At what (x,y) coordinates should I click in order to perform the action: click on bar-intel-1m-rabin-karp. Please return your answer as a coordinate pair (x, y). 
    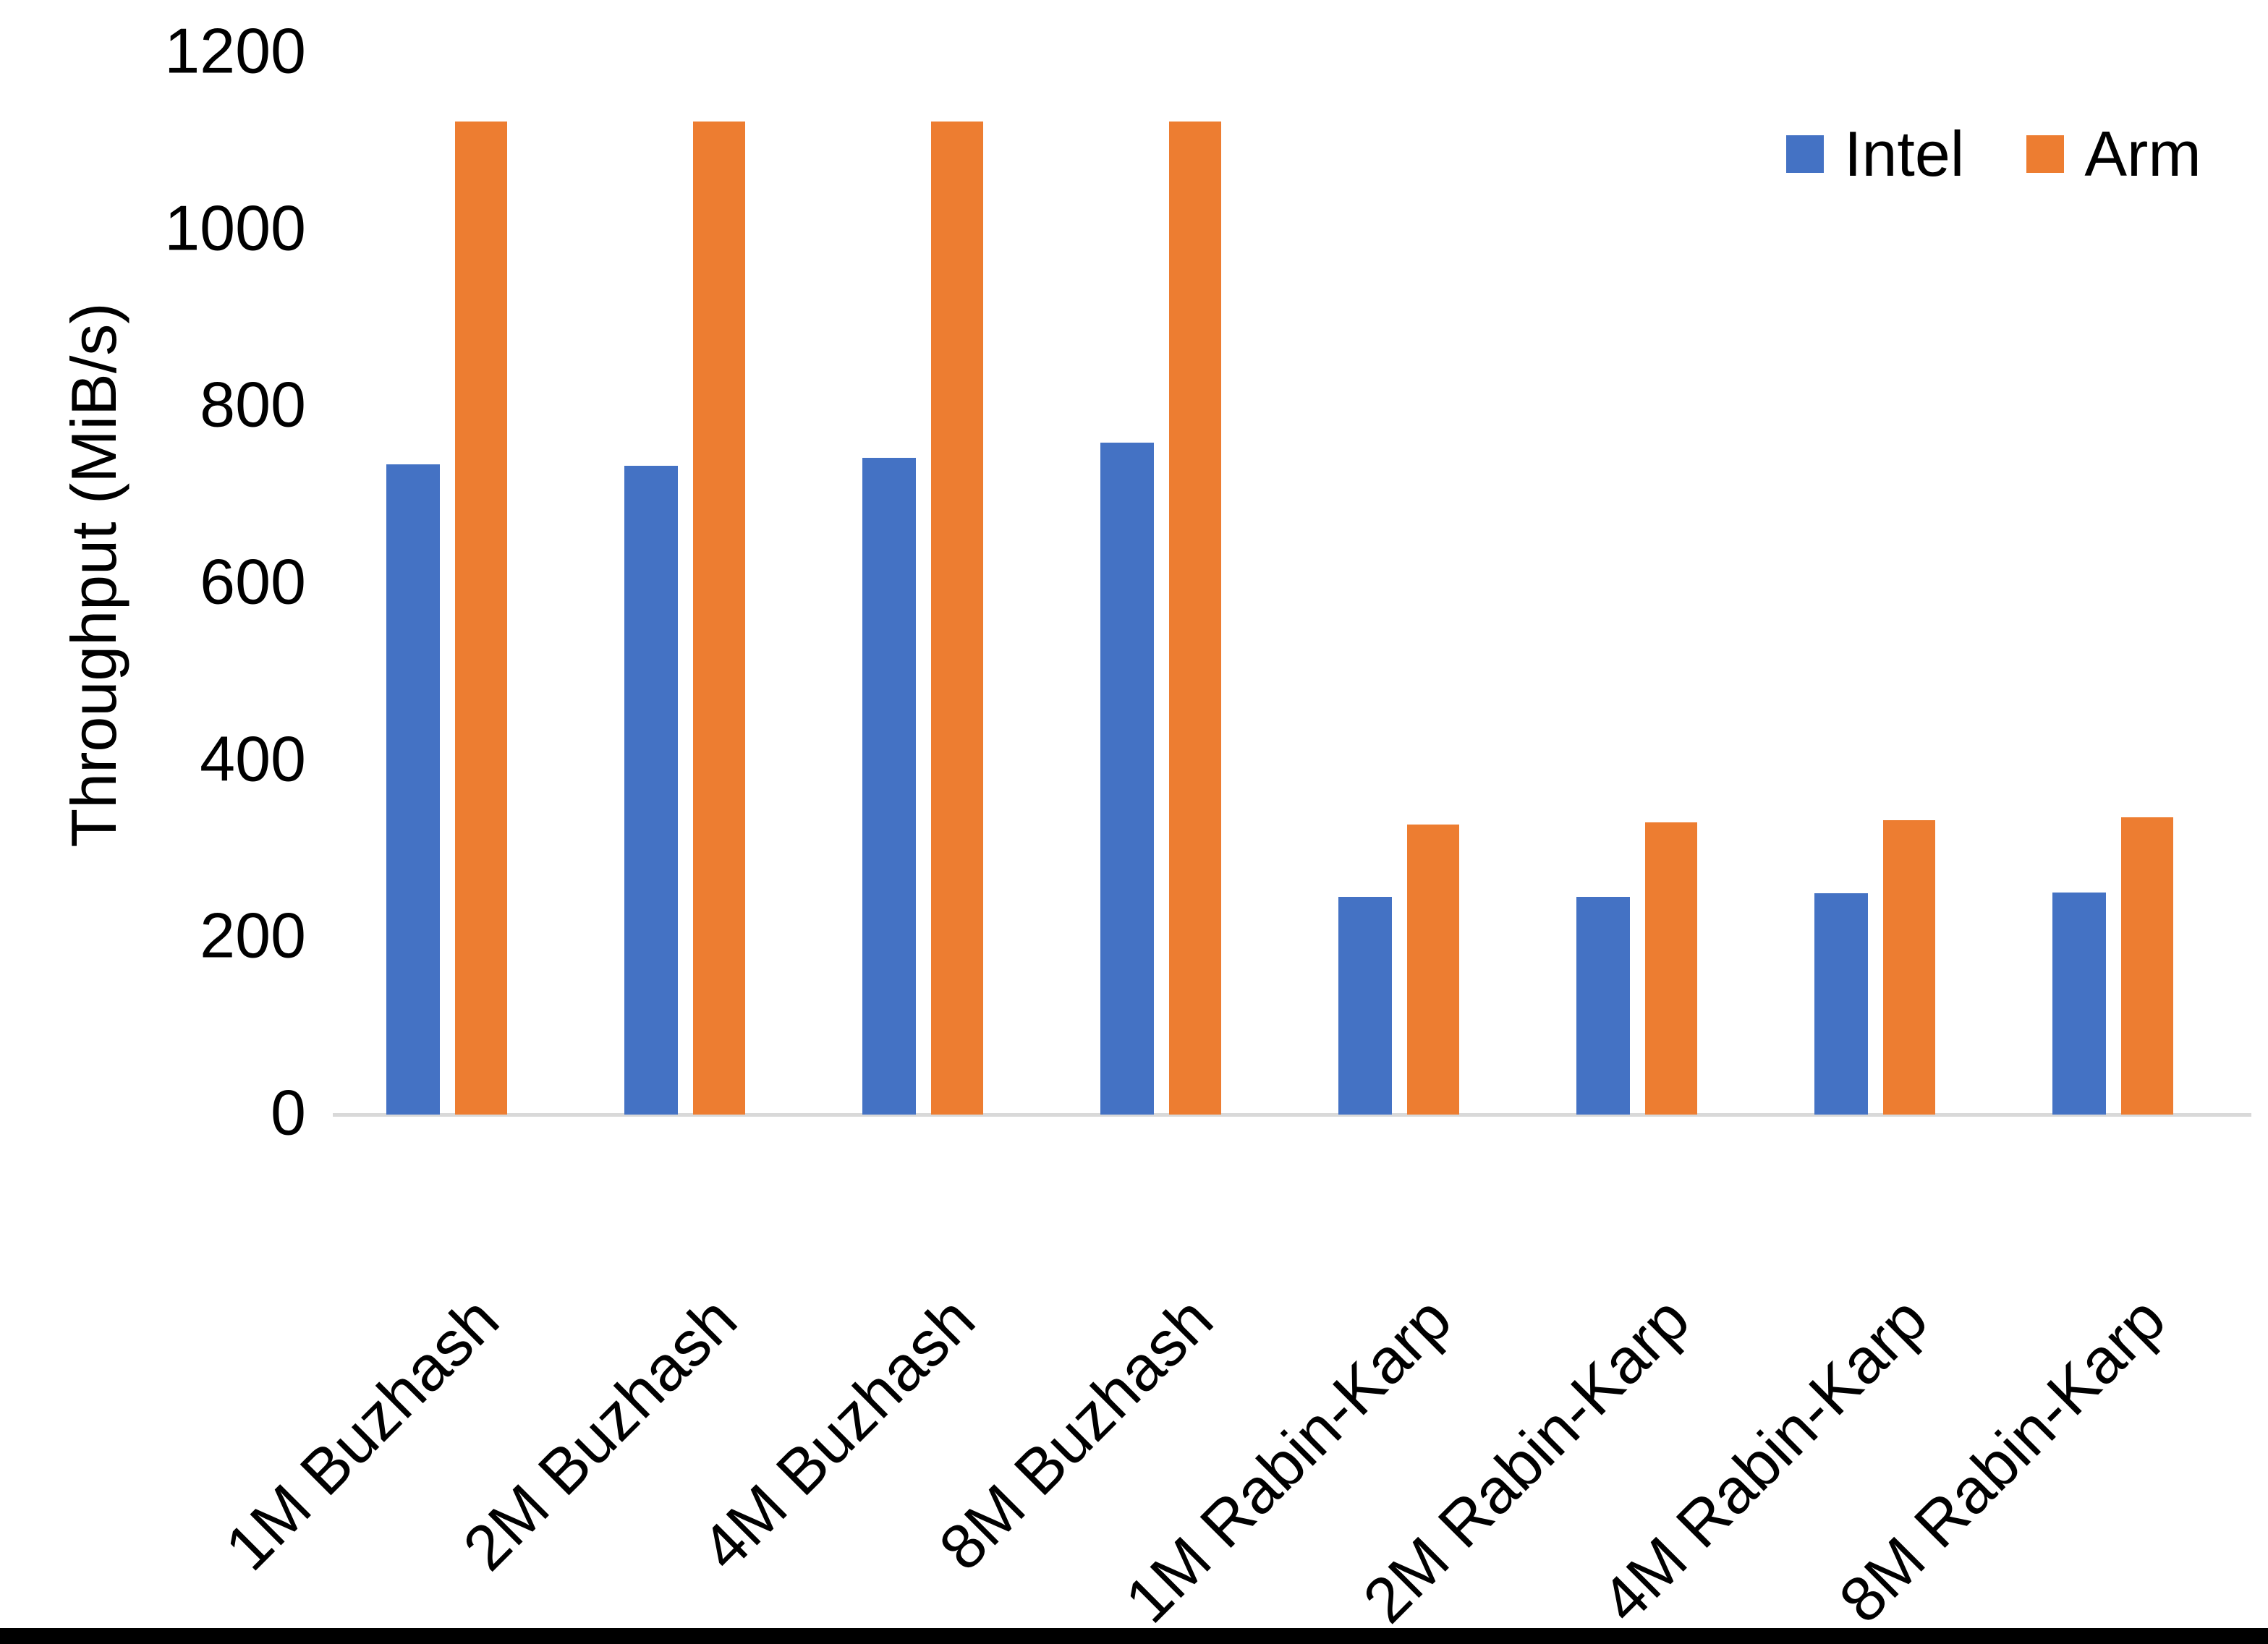
    Looking at the image, I should click on (1365, 1006).